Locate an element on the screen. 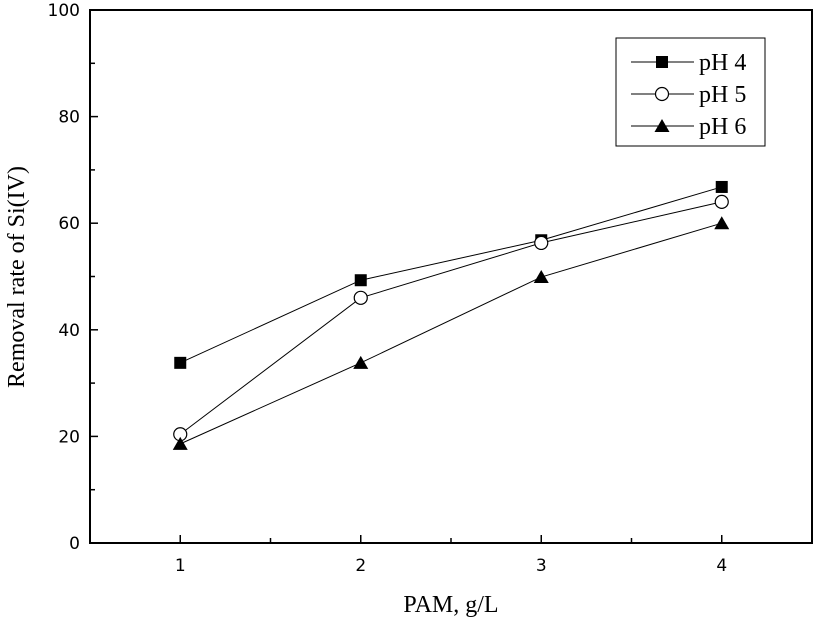 The image size is (814, 624). y-tick-label: 80 is located at coordinates (69, 118).